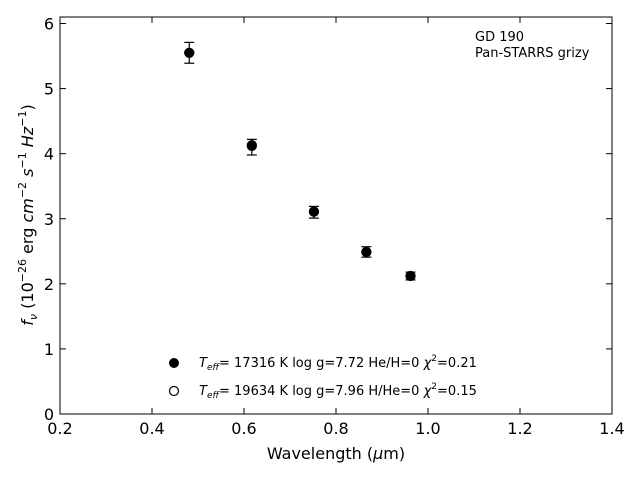 Image resolution: width=640 pixels, height=480 pixels. What do you see at coordinates (59, 428) in the screenshot?
I see `x-tick-label: 0.2` at bounding box center [59, 428].